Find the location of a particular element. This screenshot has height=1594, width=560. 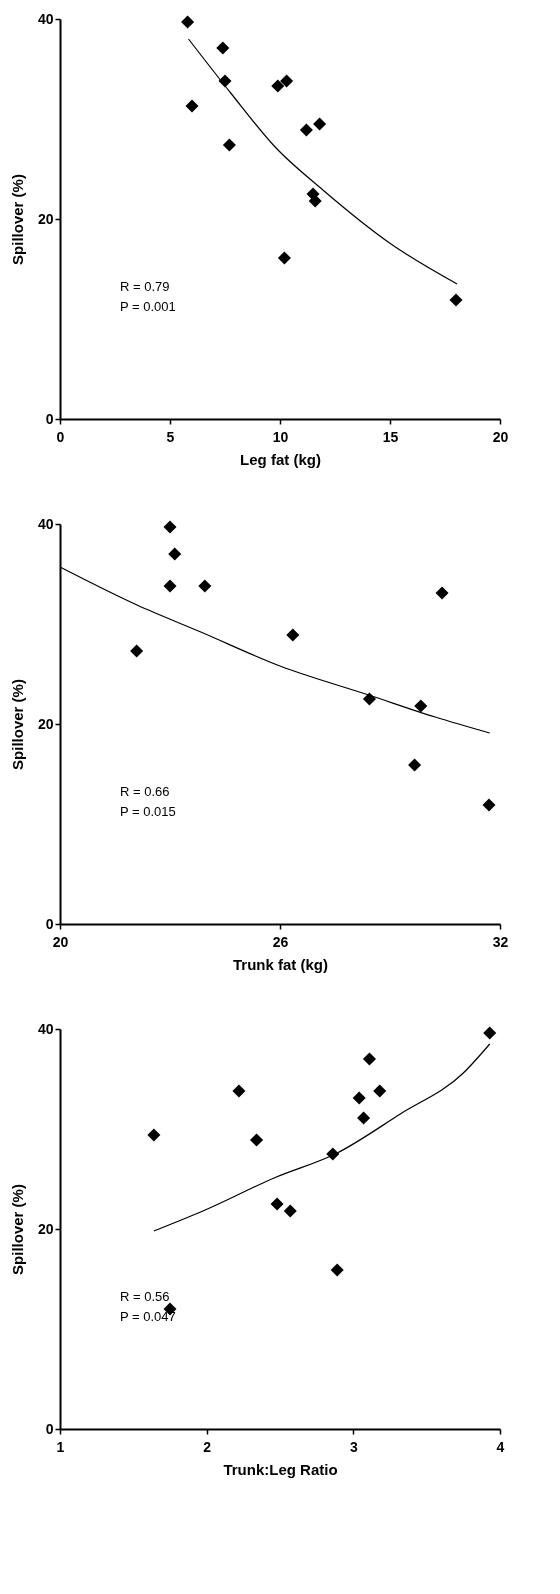

x-tick-label: 1 is located at coordinates (60, 1446).